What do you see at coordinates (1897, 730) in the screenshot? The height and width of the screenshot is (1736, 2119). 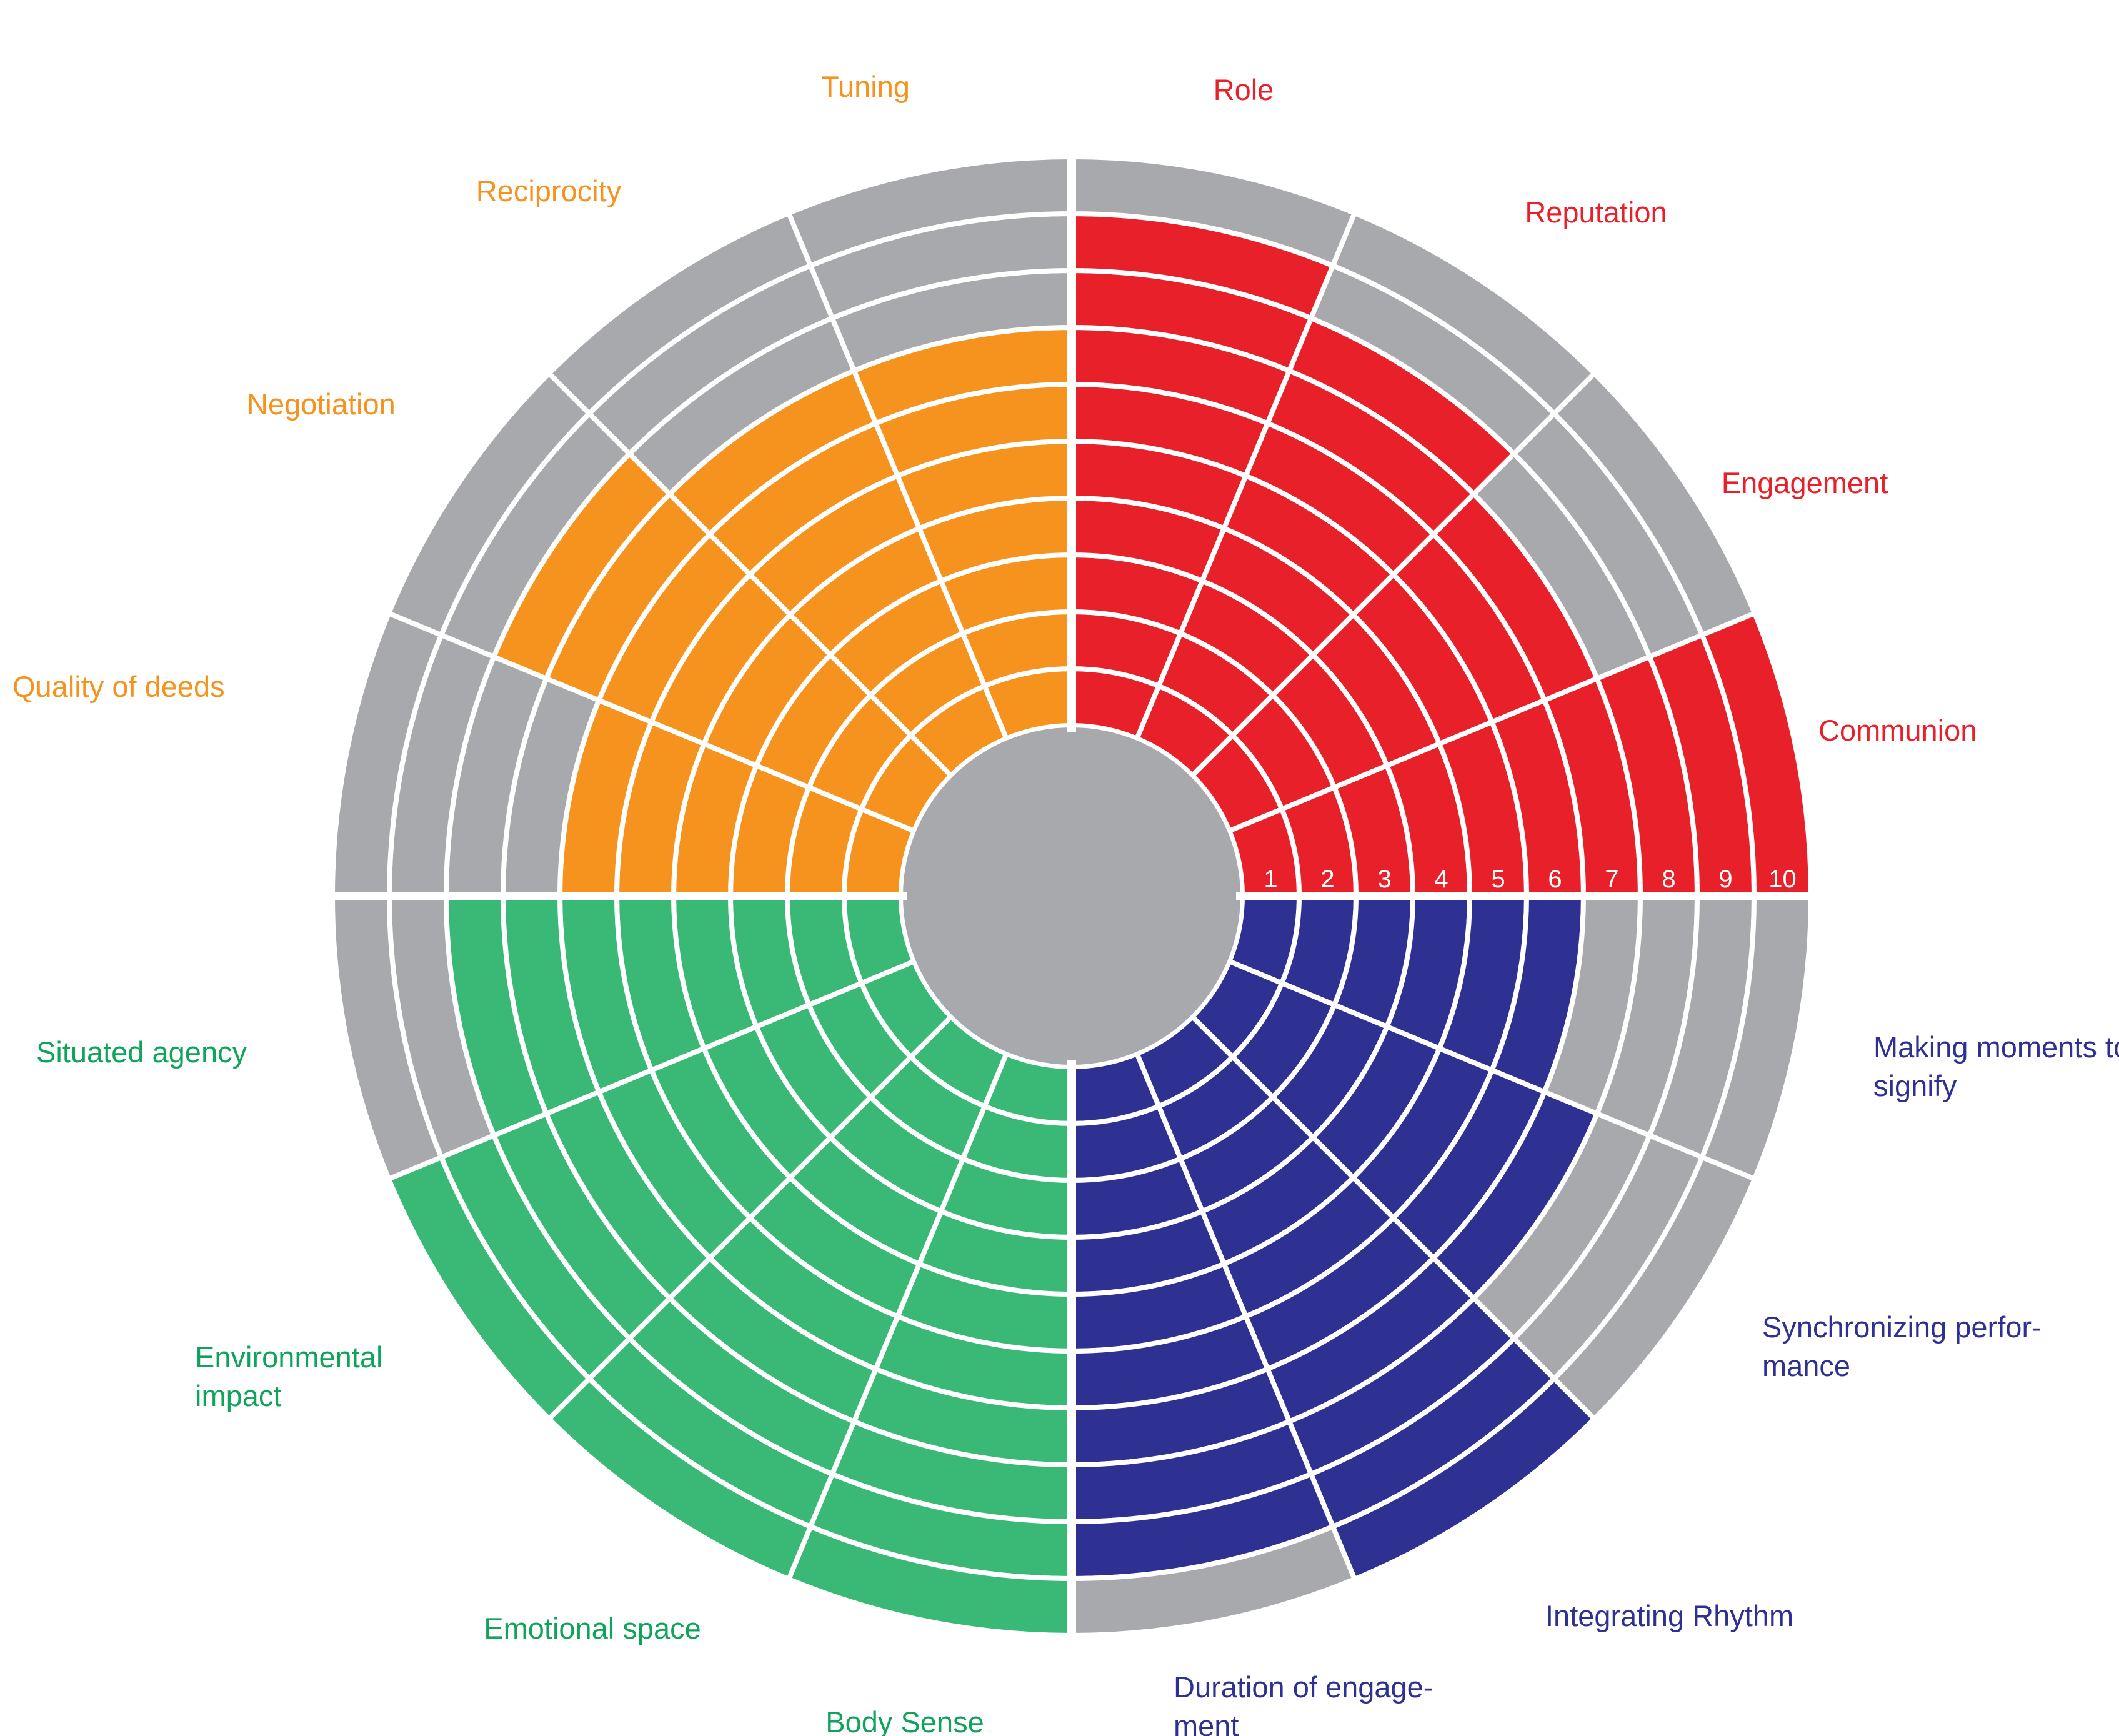 I see `spoke-label-communion: Communion` at bounding box center [1897, 730].